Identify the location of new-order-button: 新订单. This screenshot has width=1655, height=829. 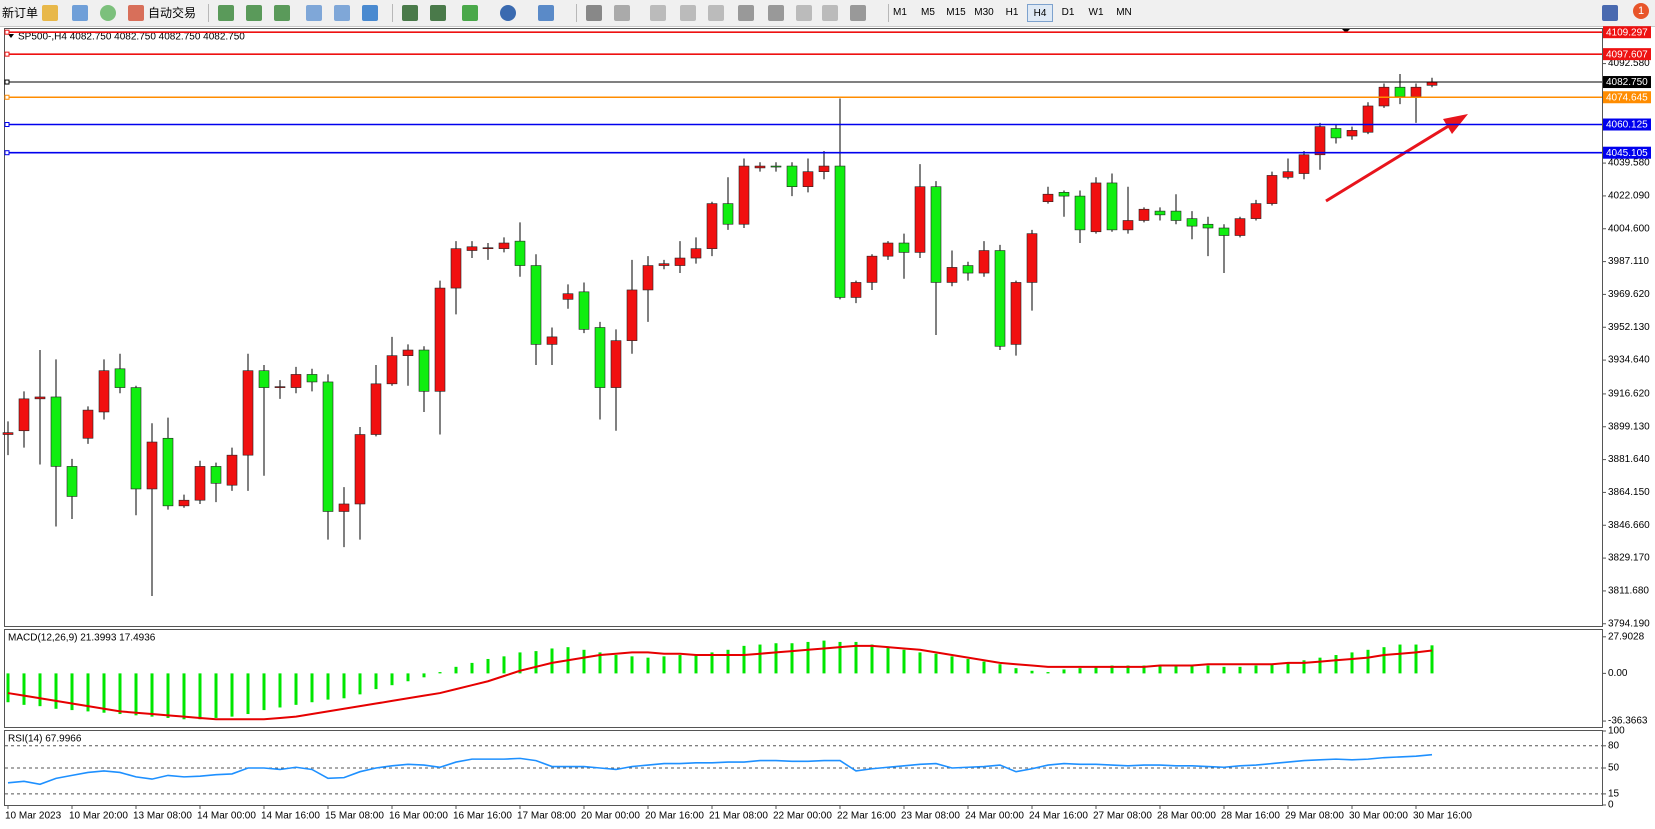
(20, 13).